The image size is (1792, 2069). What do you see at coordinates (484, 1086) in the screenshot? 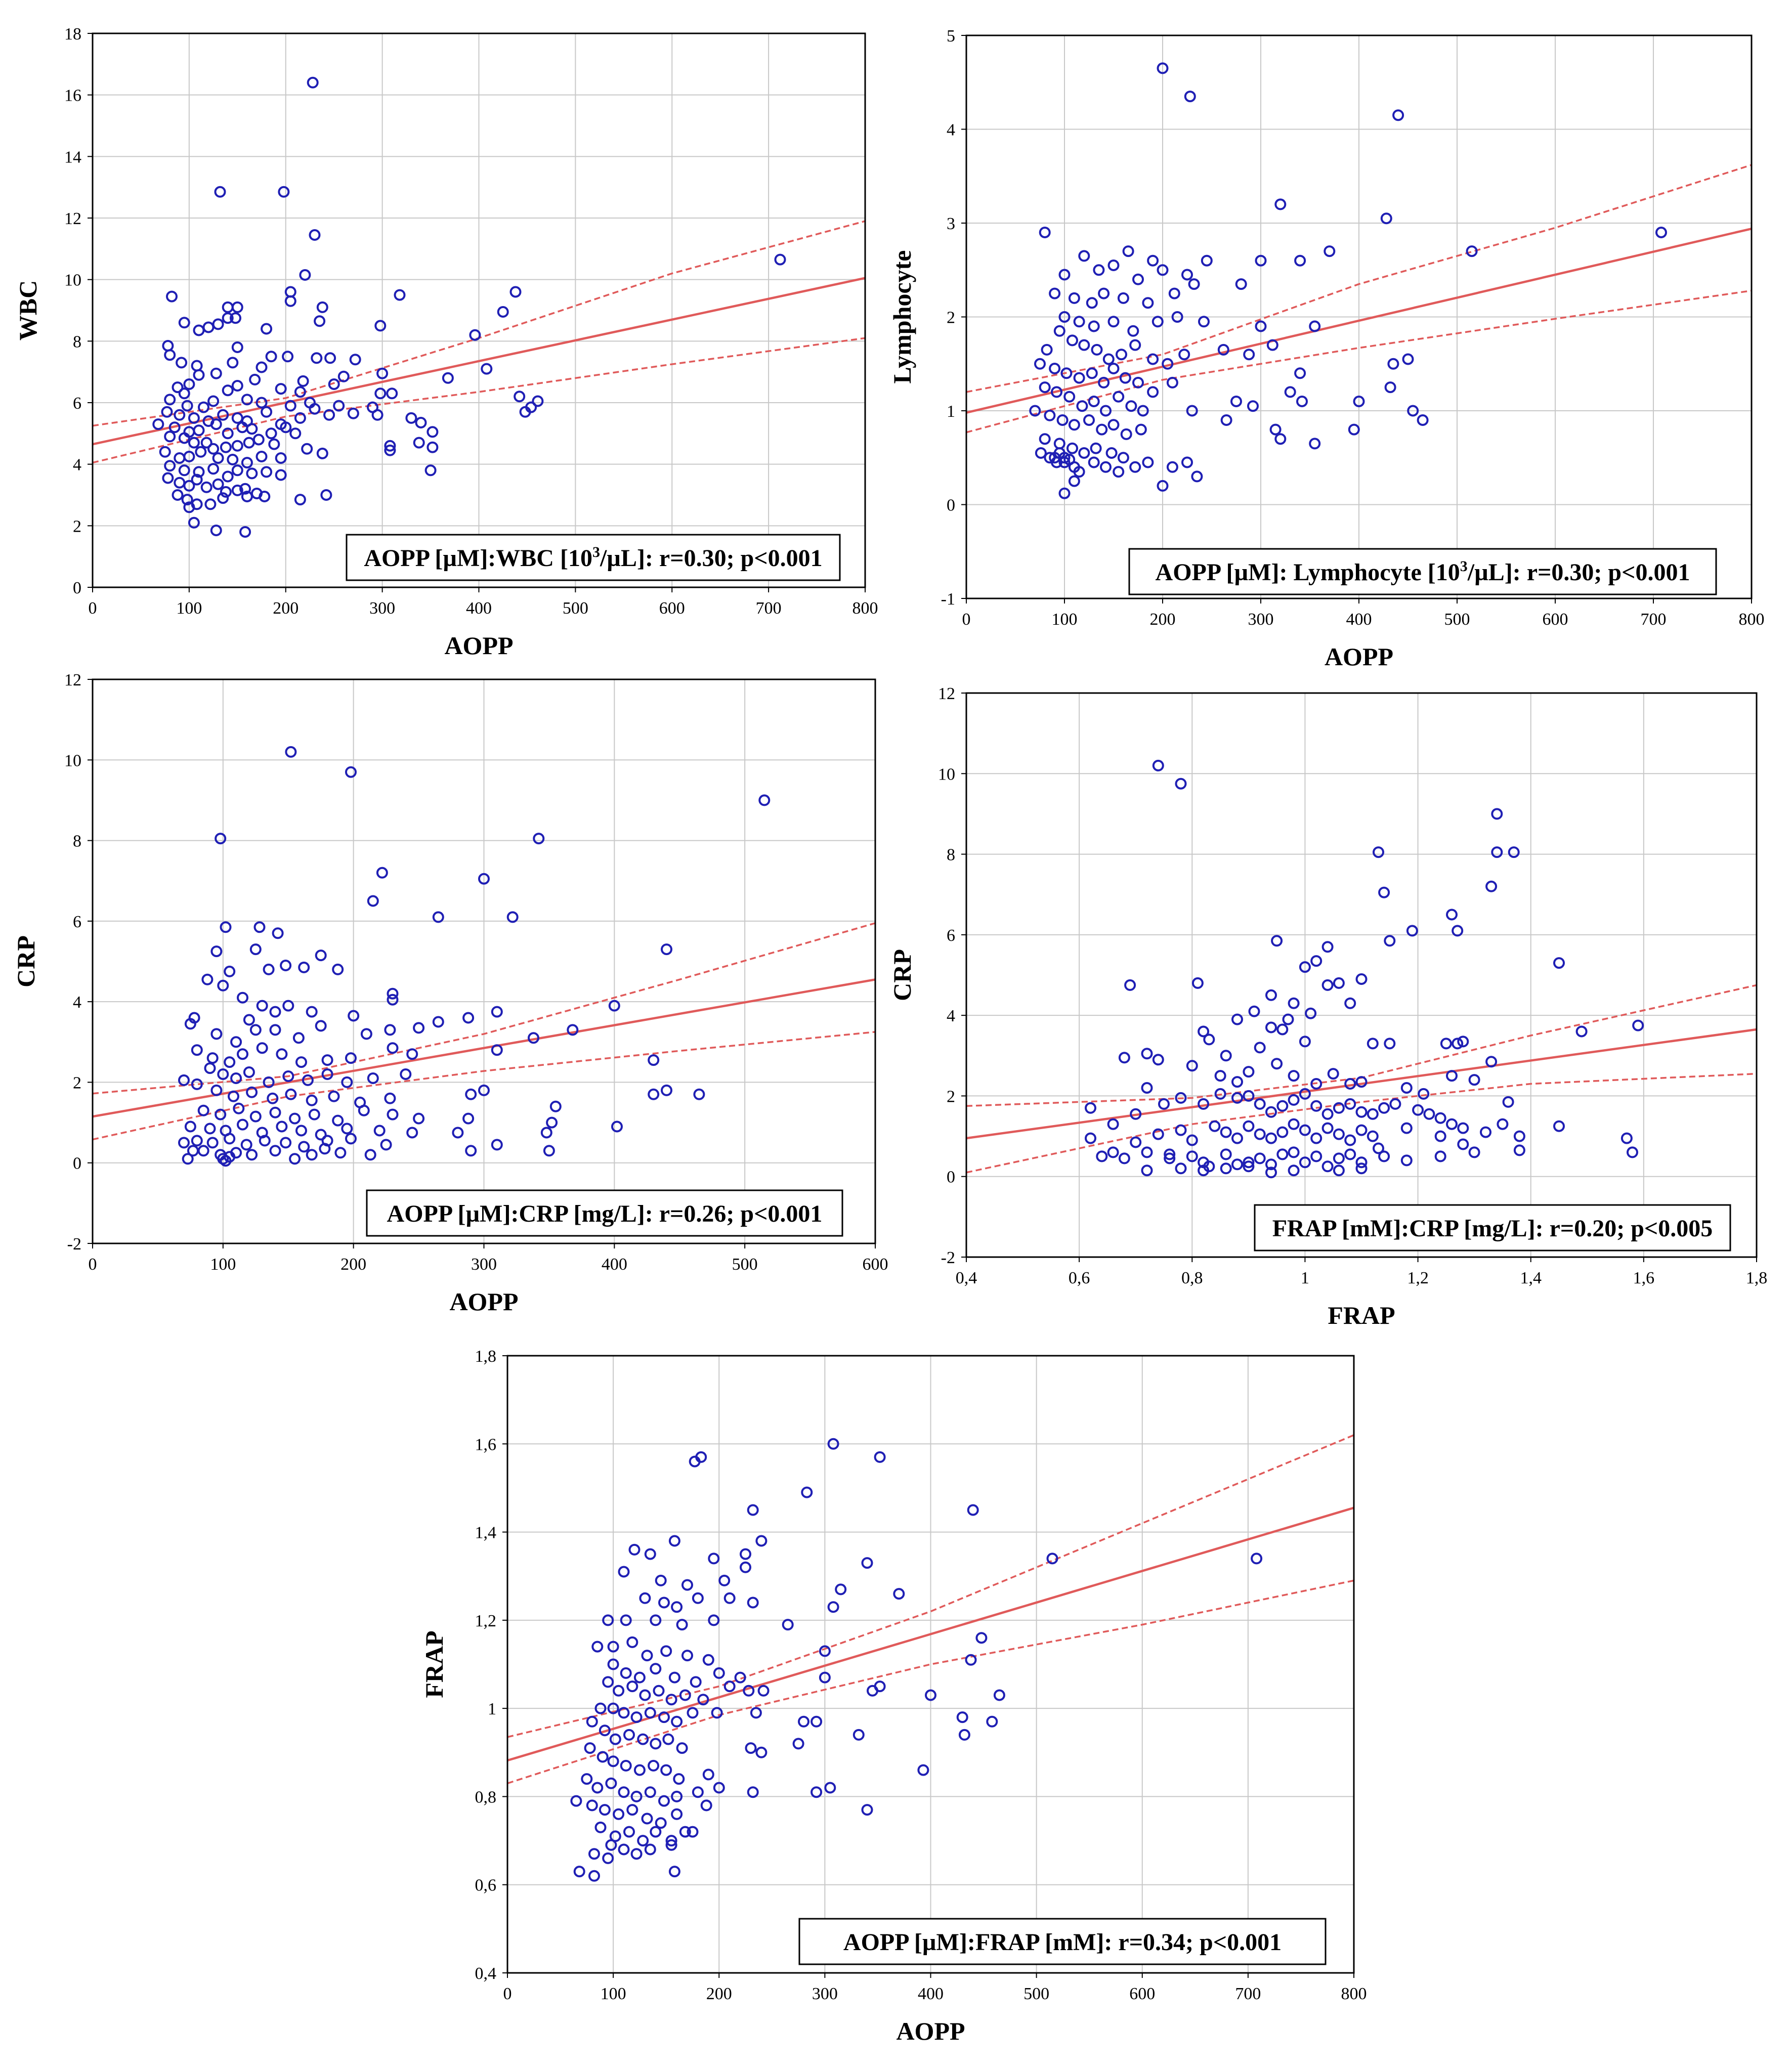
I see `confidence-band-lower` at bounding box center [484, 1086].